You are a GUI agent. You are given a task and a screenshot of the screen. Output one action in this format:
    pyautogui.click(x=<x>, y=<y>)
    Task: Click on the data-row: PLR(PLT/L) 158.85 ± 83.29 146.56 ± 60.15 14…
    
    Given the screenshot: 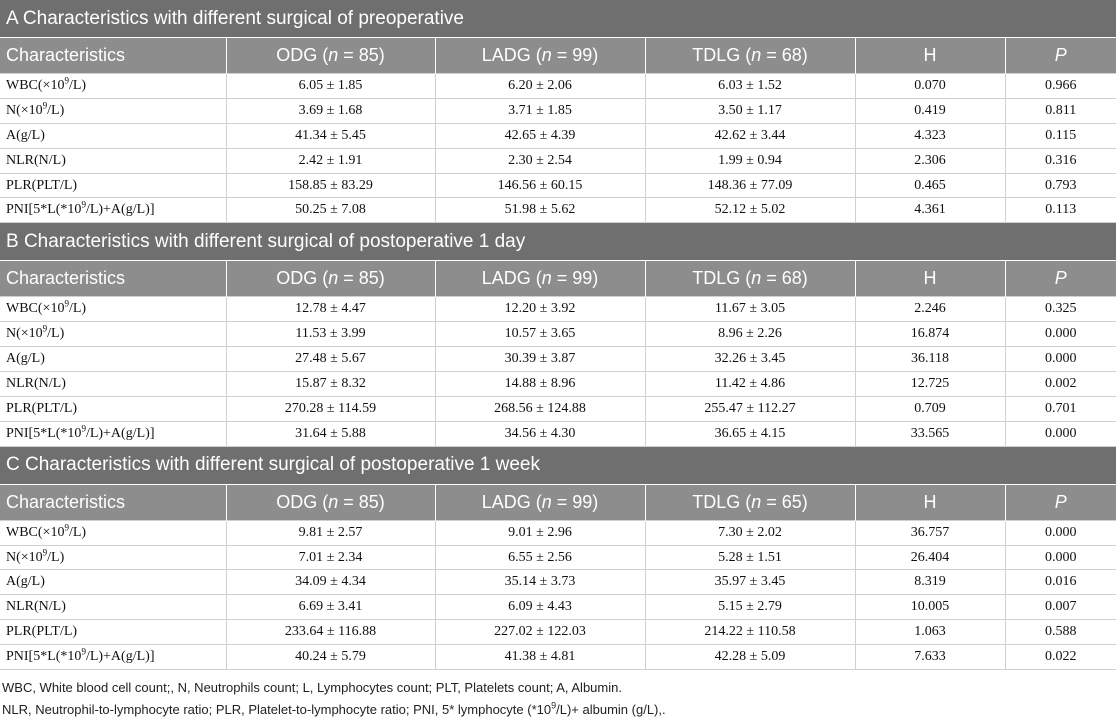 What is the action you would take?
    pyautogui.click(x=558, y=185)
    